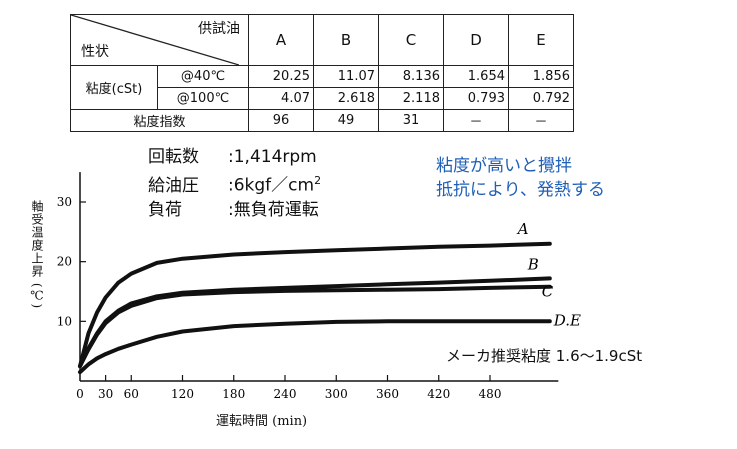 The height and width of the screenshot is (449, 737). I want to click on table-cell: 2.118, so click(411, 98).